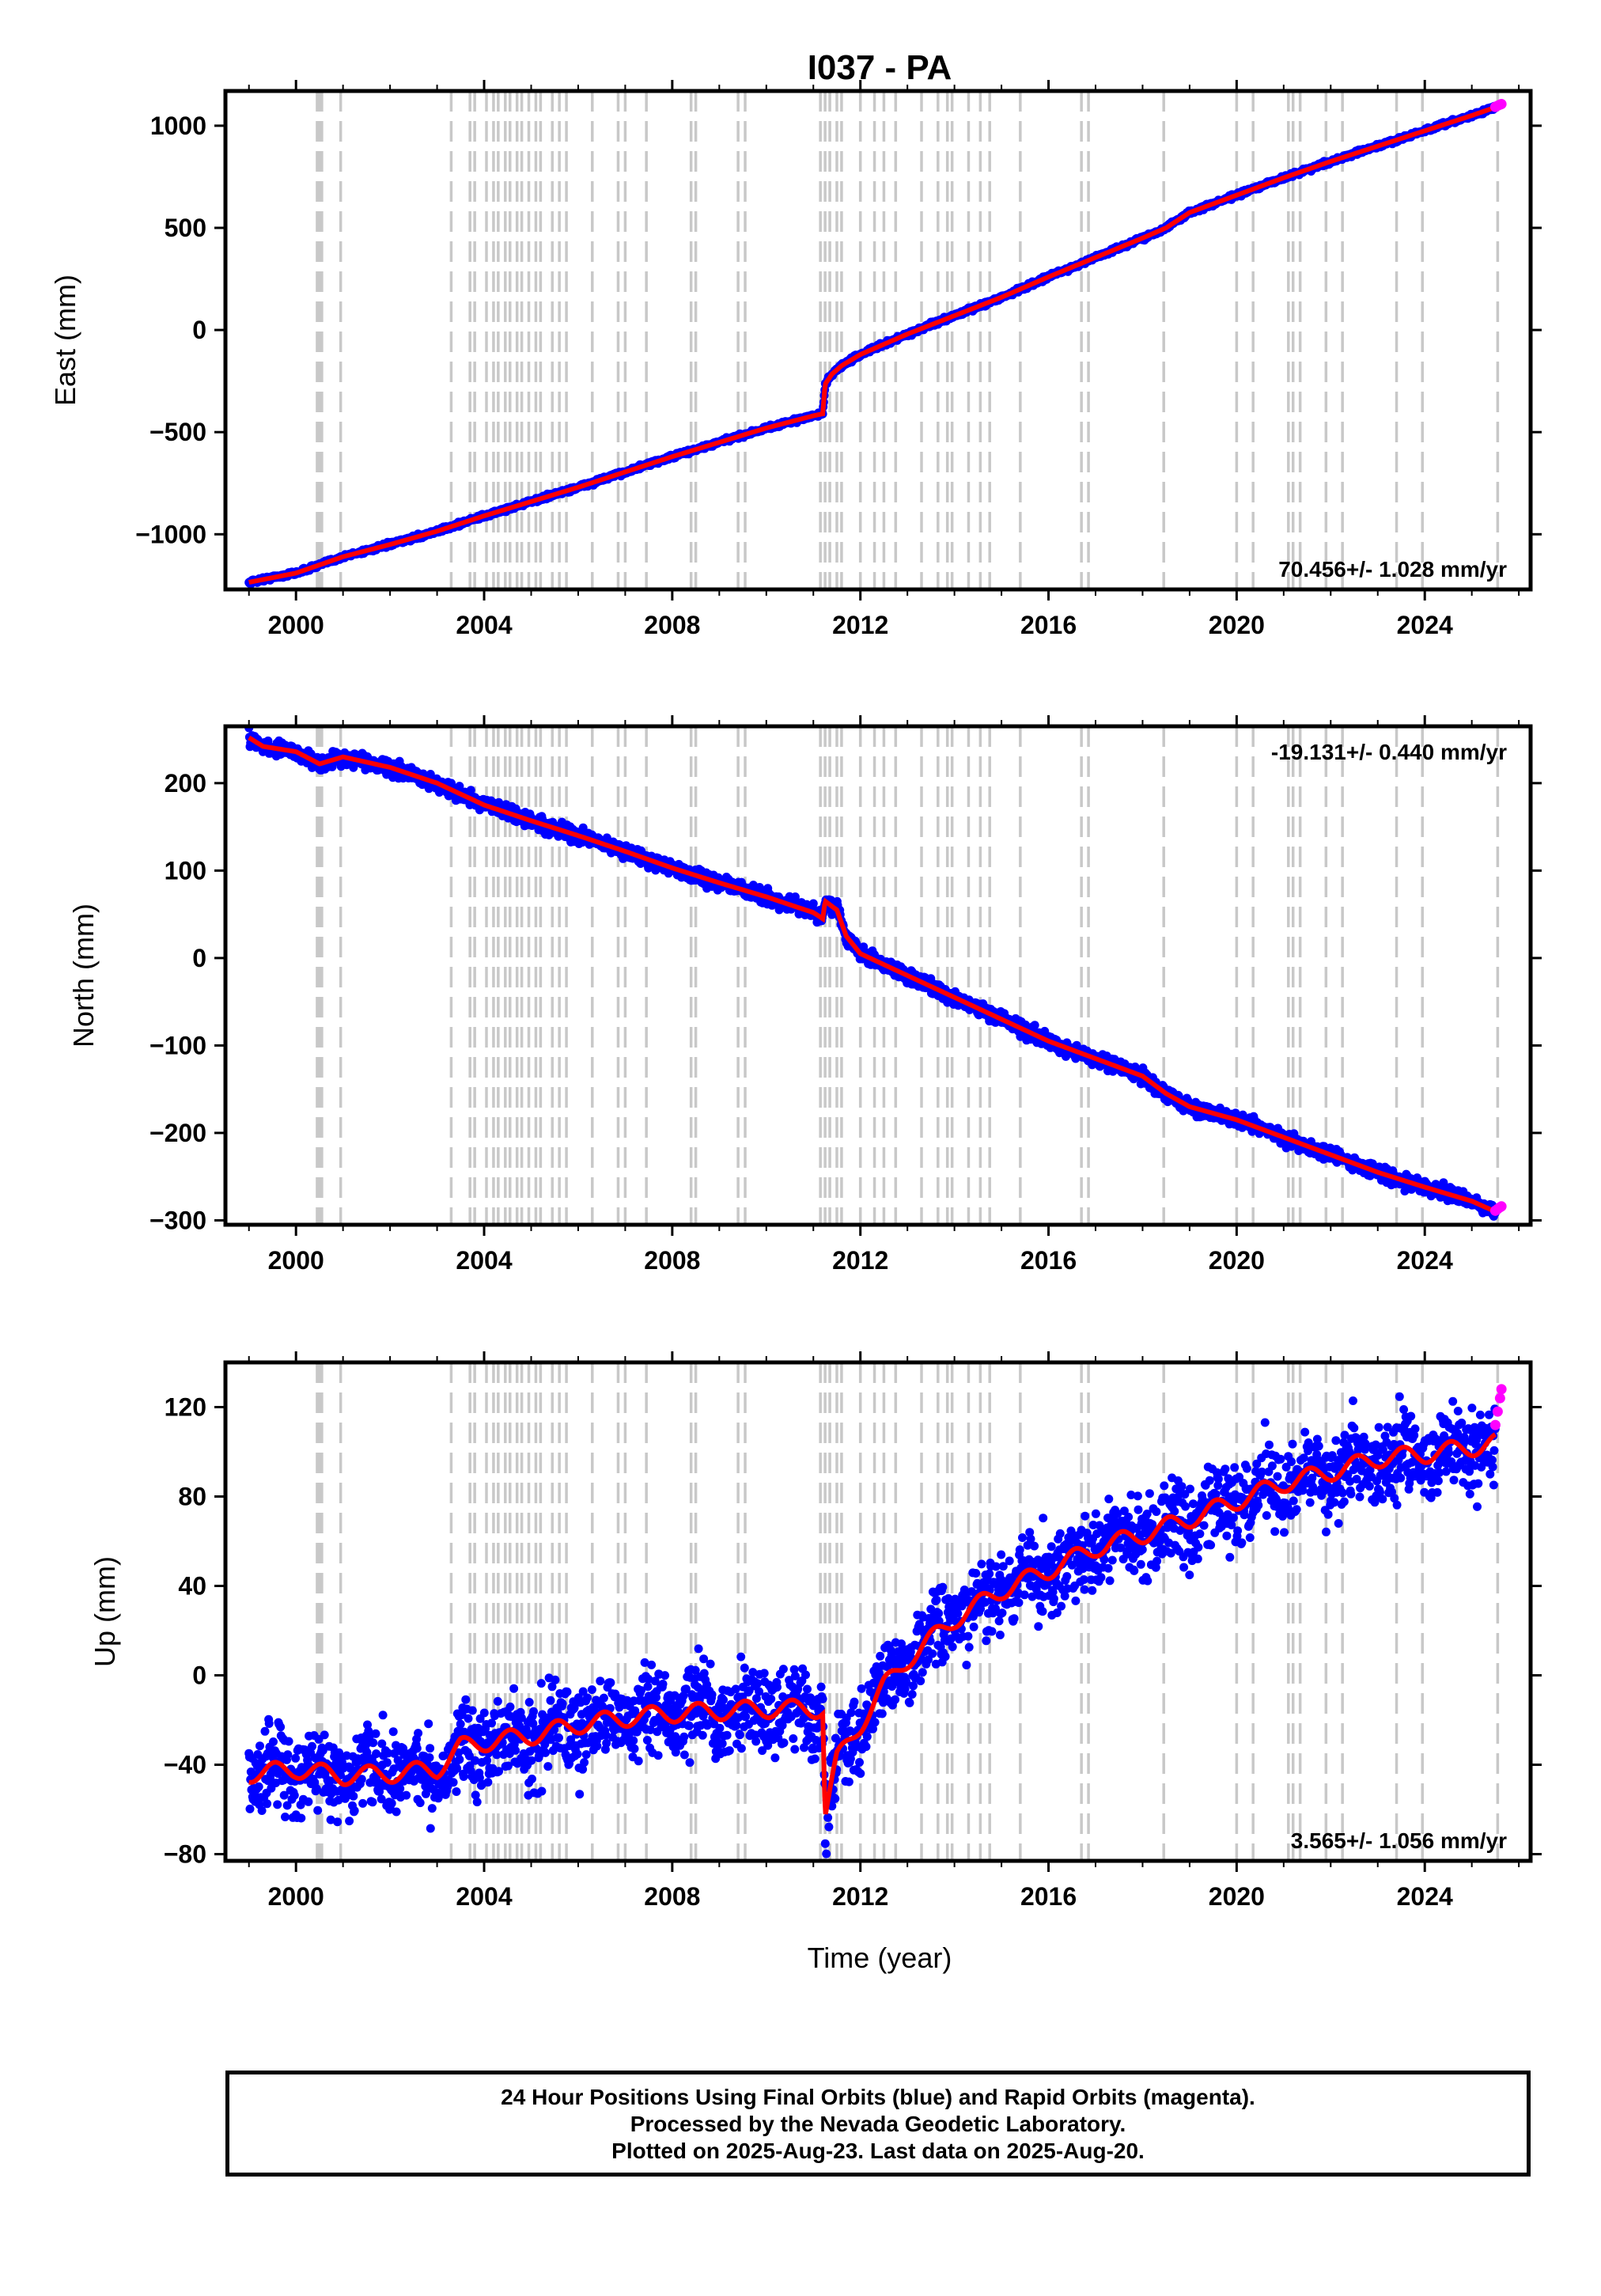 The height and width of the screenshot is (2296, 1601). What do you see at coordinates (1392, 570) in the screenshot?
I see `velocity-label: 70.456+/- 1.028 mm/yr` at bounding box center [1392, 570].